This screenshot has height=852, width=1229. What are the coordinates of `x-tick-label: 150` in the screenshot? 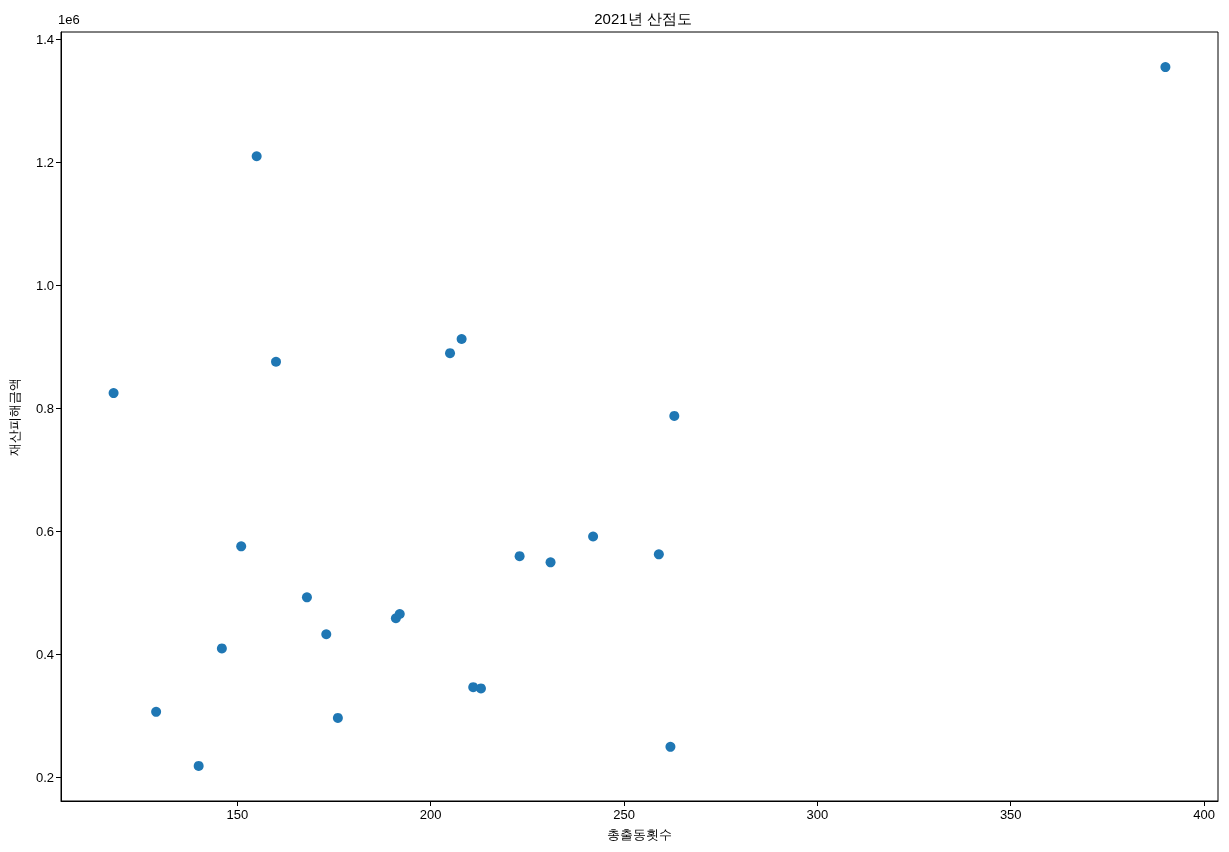 It's located at (237, 814).